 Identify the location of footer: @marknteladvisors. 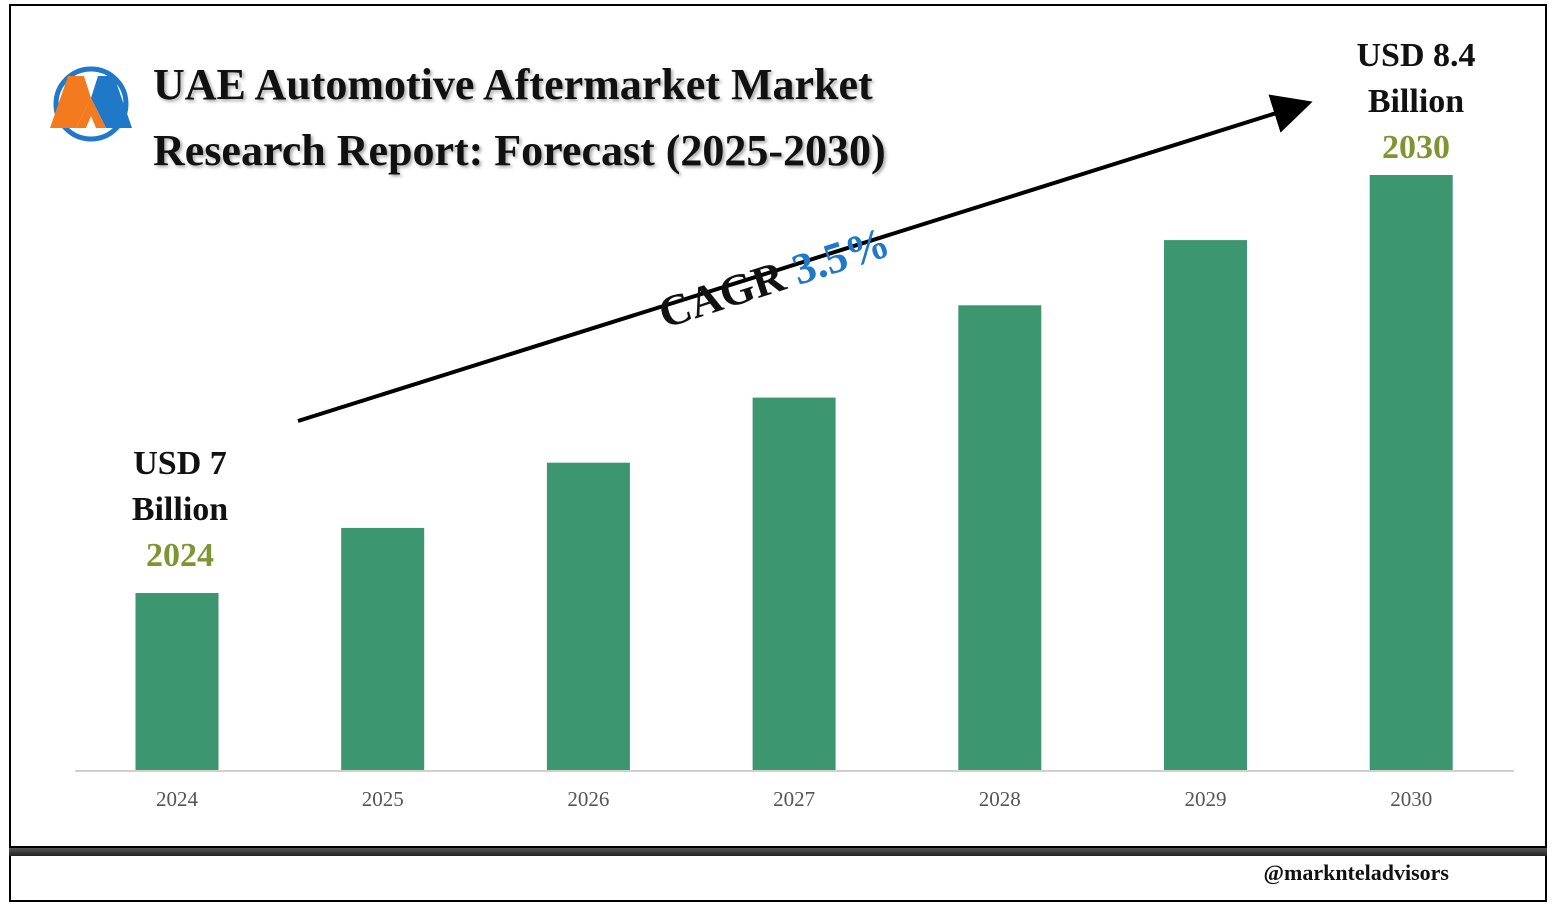
(778, 879).